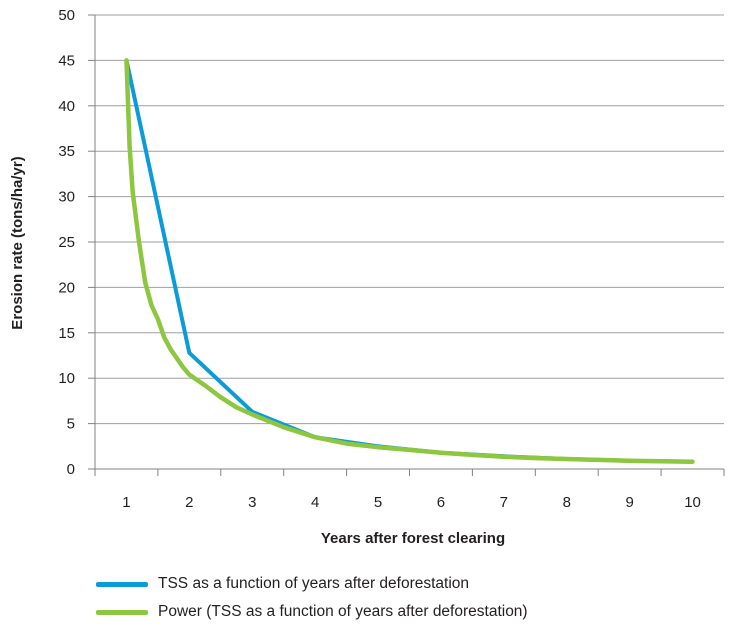 The image size is (732, 635). I want to click on x-tick-label-3: 3, so click(252, 502).